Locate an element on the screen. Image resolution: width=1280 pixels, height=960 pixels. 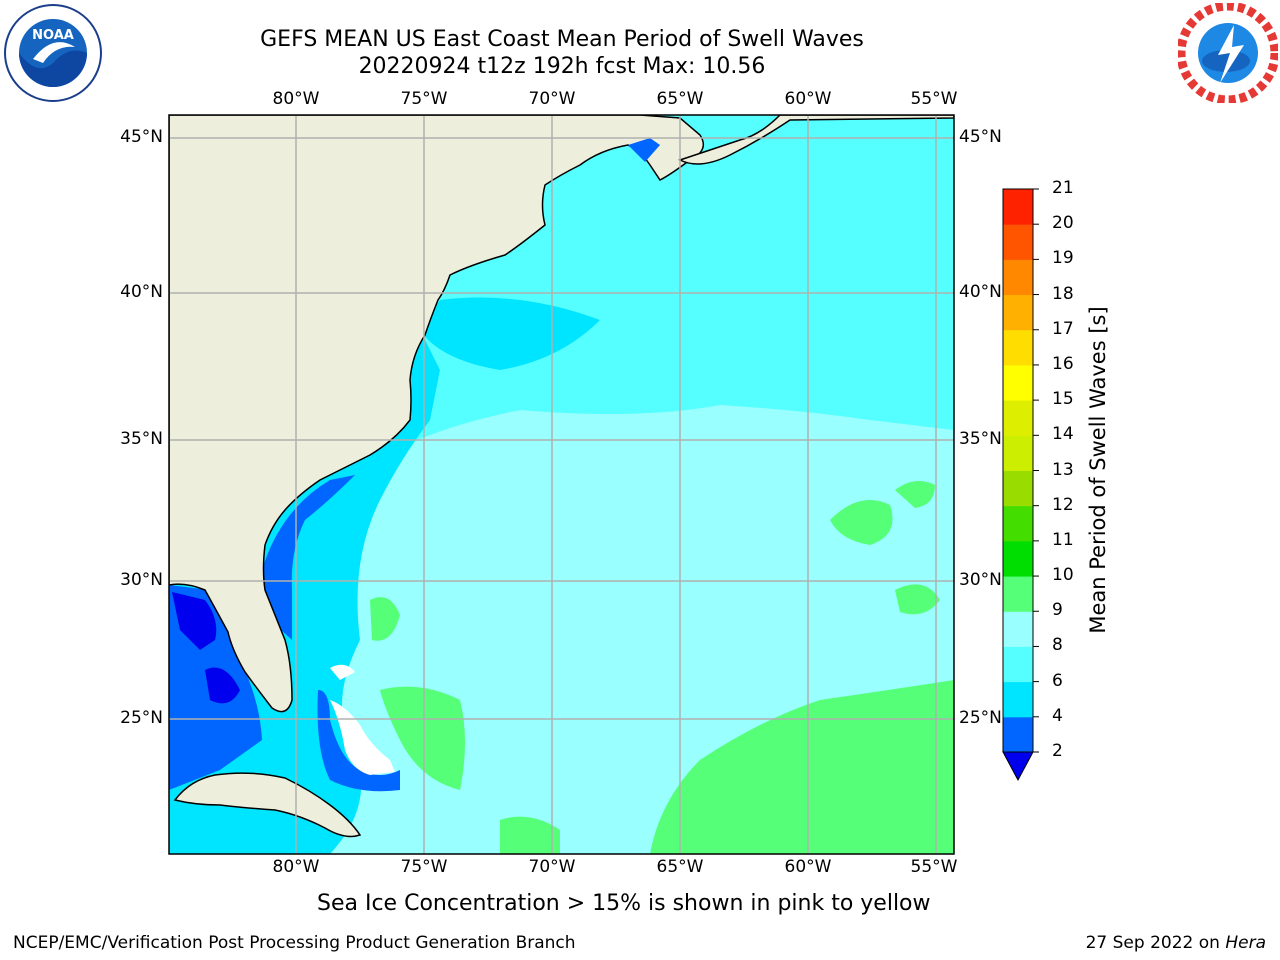
swell-zone-dark-gulf is located at coordinates (194, 621).